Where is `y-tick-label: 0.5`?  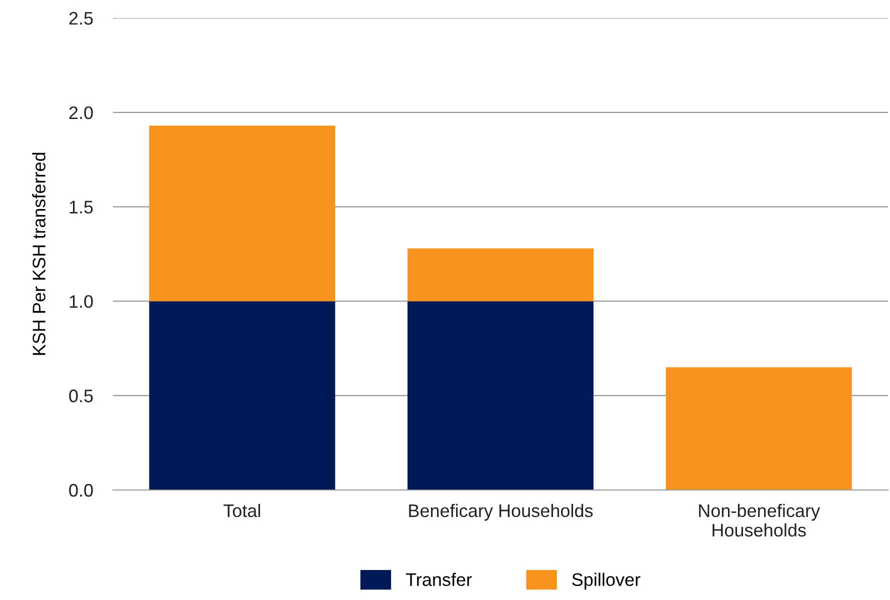 y-tick-label: 0.5 is located at coordinates (81, 396).